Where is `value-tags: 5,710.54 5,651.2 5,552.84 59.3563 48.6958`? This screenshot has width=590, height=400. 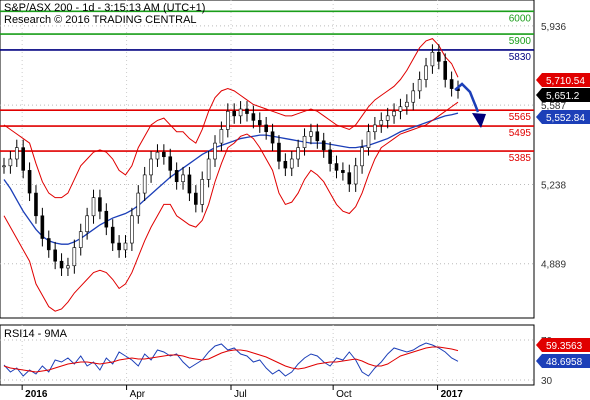
value-tags: 5,710.54 5,651.2 5,552.84 59.3563 48.6958 is located at coordinates (563, 220).